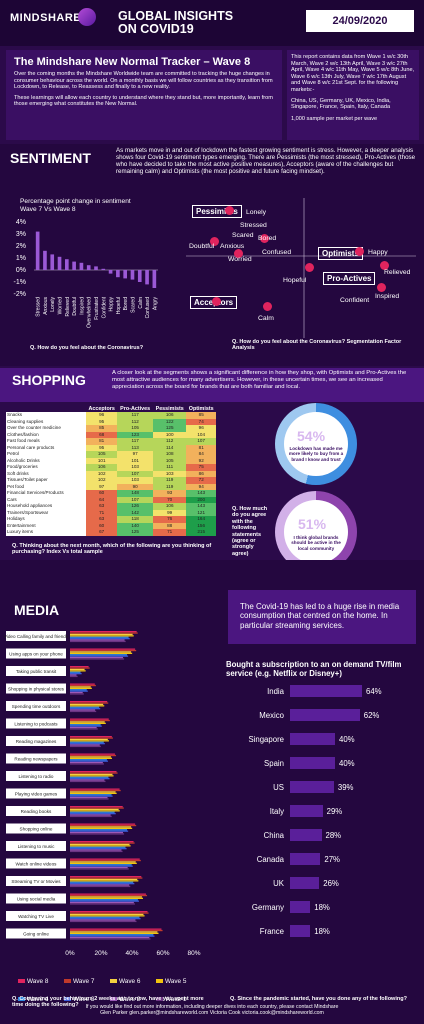 The width and height of the screenshot is (424, 1024). I want to click on donut-2-value: 51%, so click(312, 524).